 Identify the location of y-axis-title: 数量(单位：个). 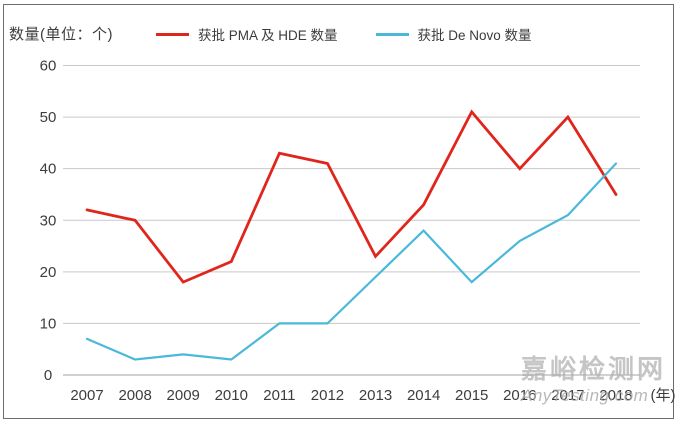
(61, 34).